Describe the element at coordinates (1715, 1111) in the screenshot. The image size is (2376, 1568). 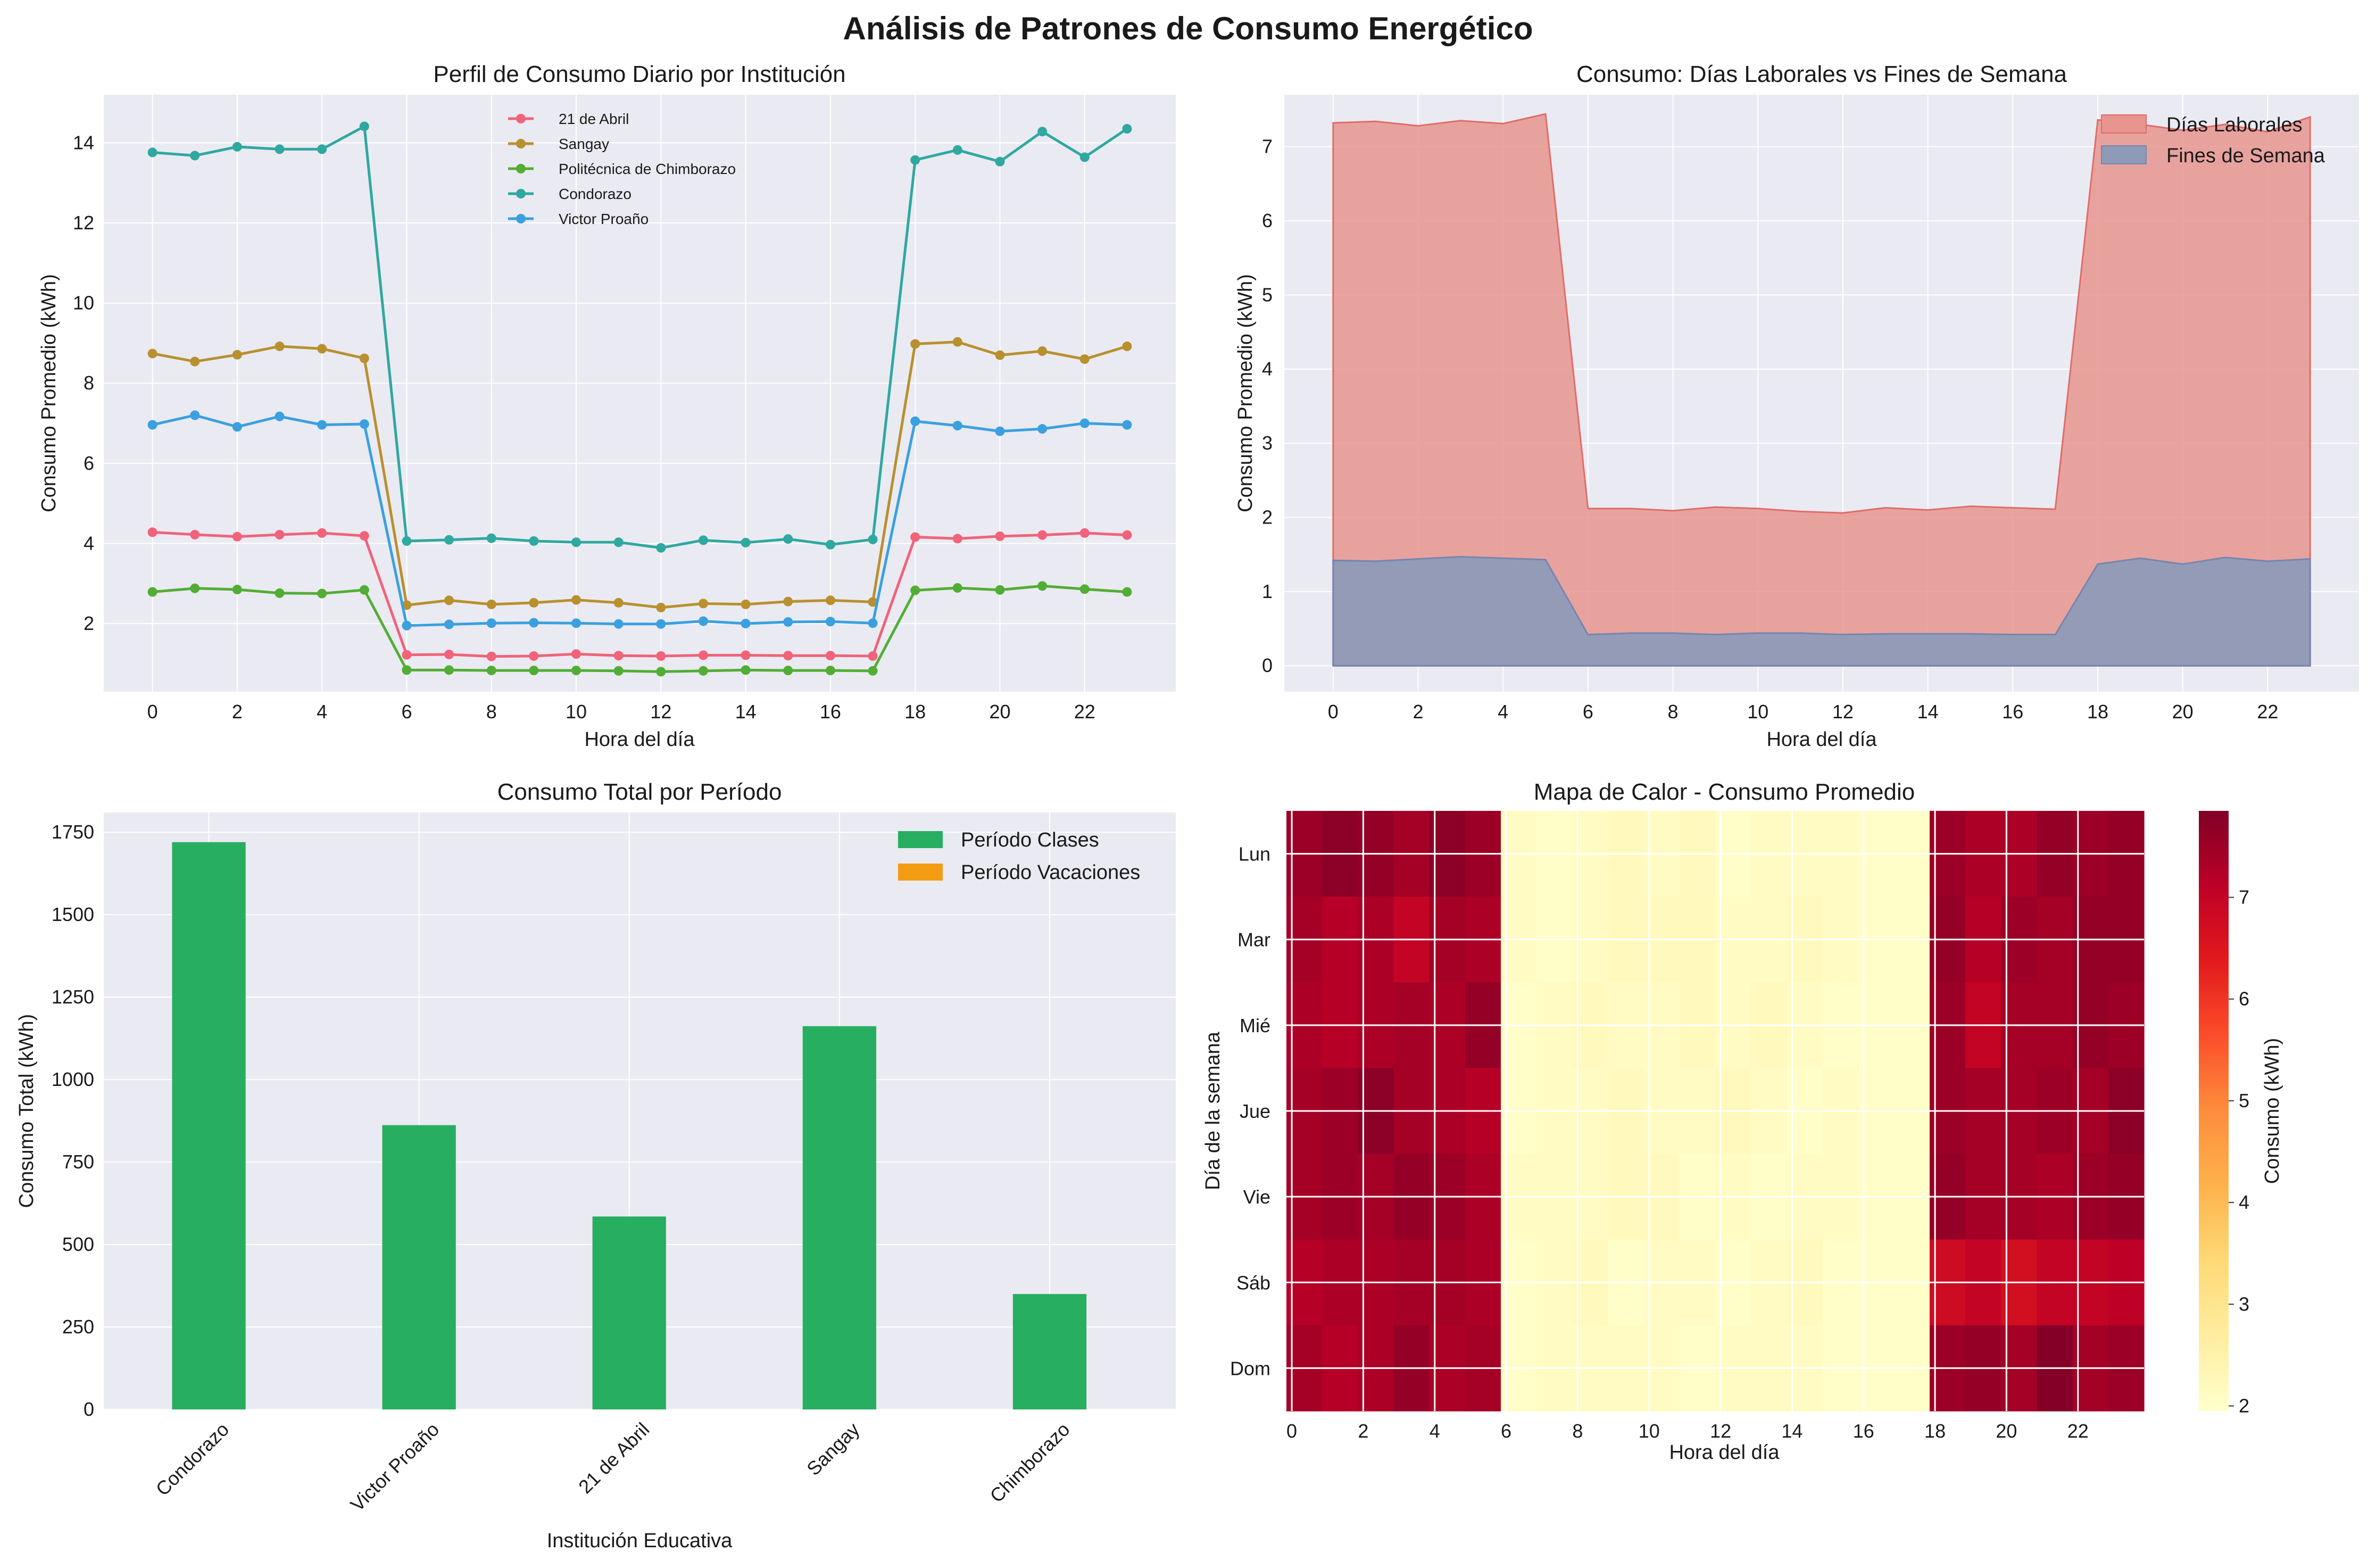
I see `grid` at that location.